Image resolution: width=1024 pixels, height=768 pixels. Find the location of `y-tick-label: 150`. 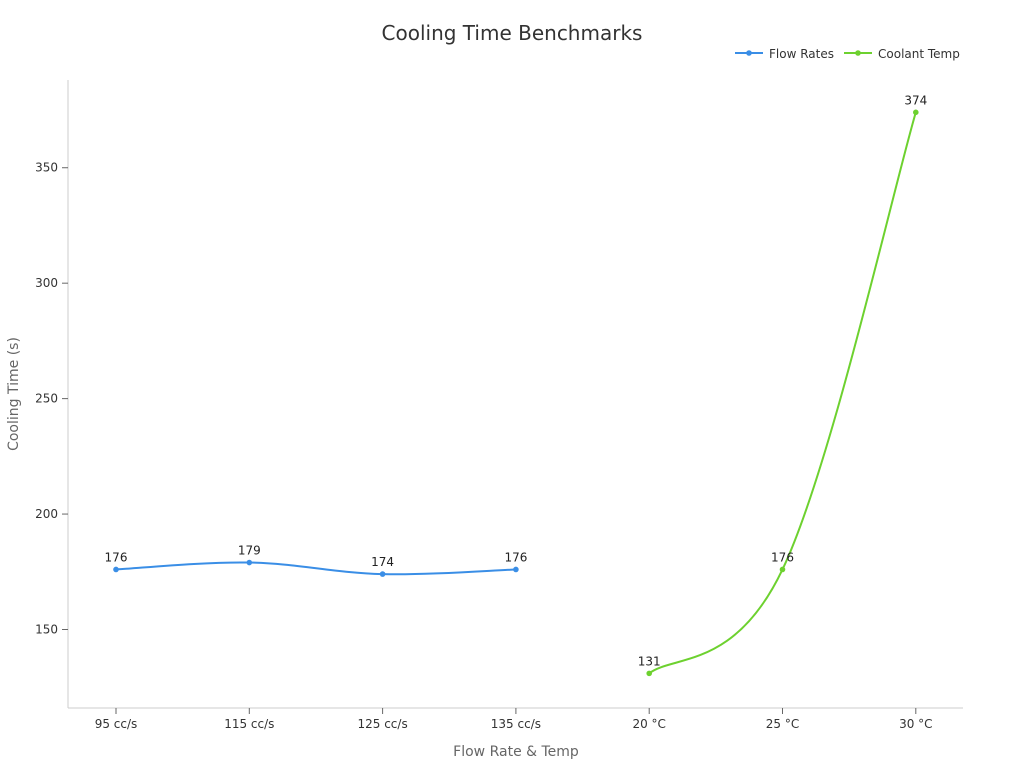

y-tick-label: 150 is located at coordinates (46, 630).